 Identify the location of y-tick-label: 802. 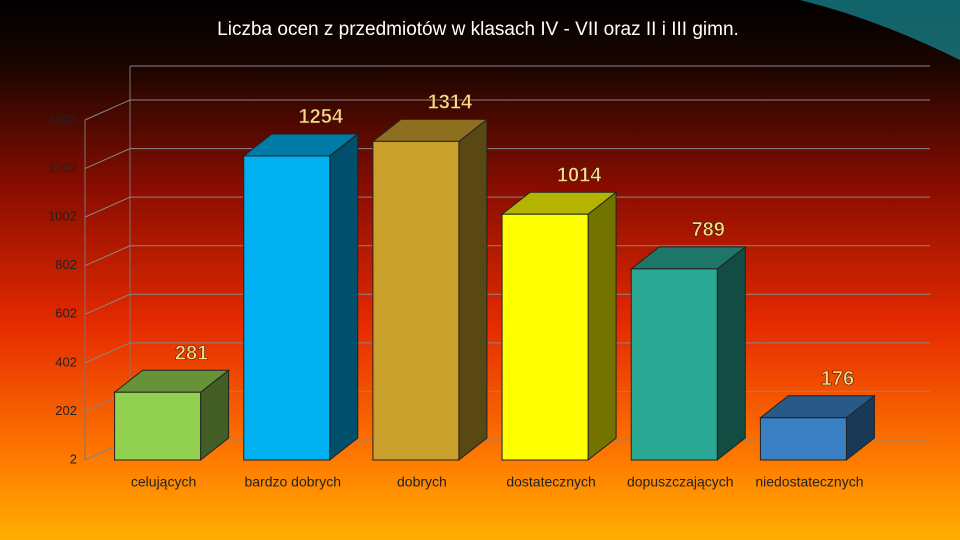
(66, 264).